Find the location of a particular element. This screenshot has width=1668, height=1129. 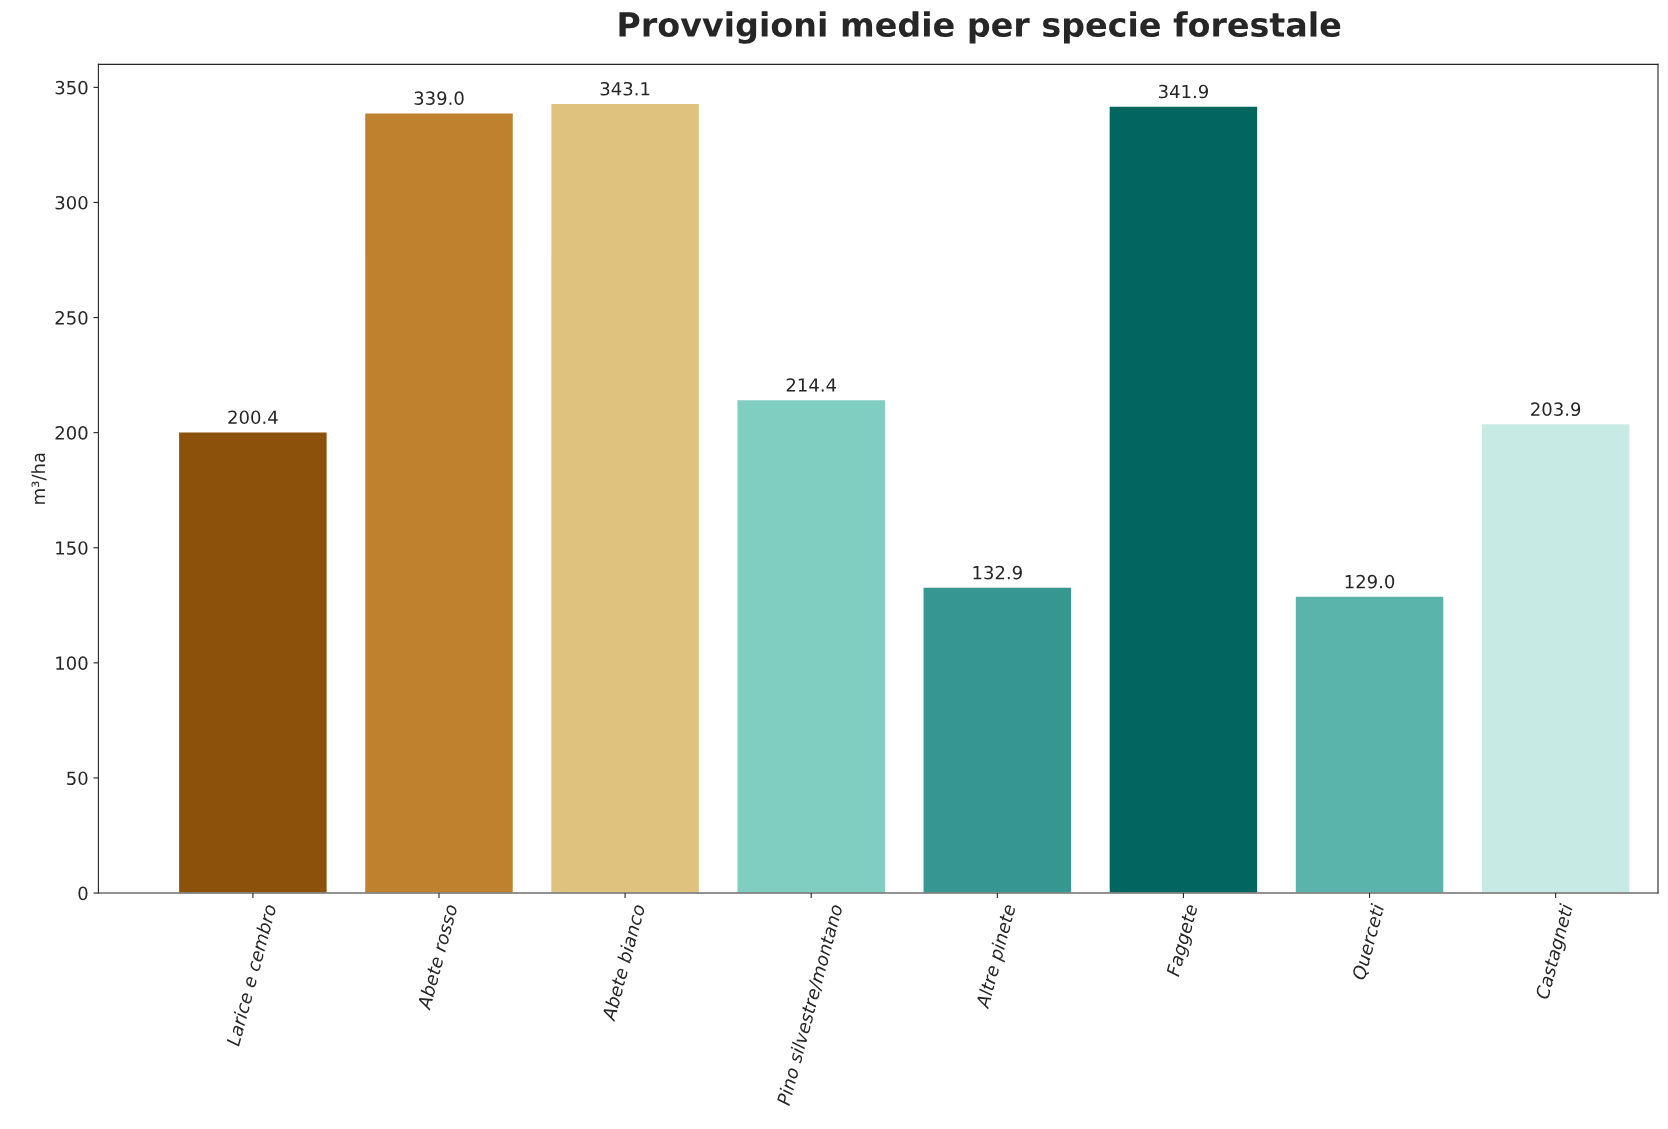

y-tick-label: 0 is located at coordinates (83, 893).